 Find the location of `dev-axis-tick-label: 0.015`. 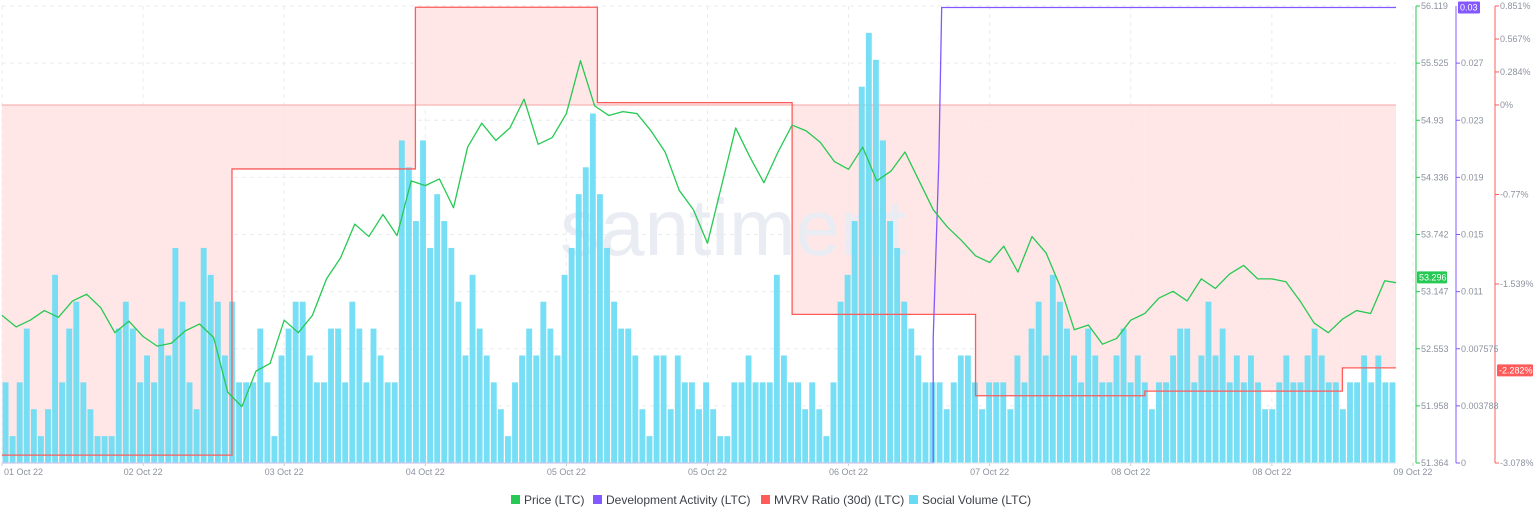

dev-axis-tick-label: 0.015 is located at coordinates (1472, 235).